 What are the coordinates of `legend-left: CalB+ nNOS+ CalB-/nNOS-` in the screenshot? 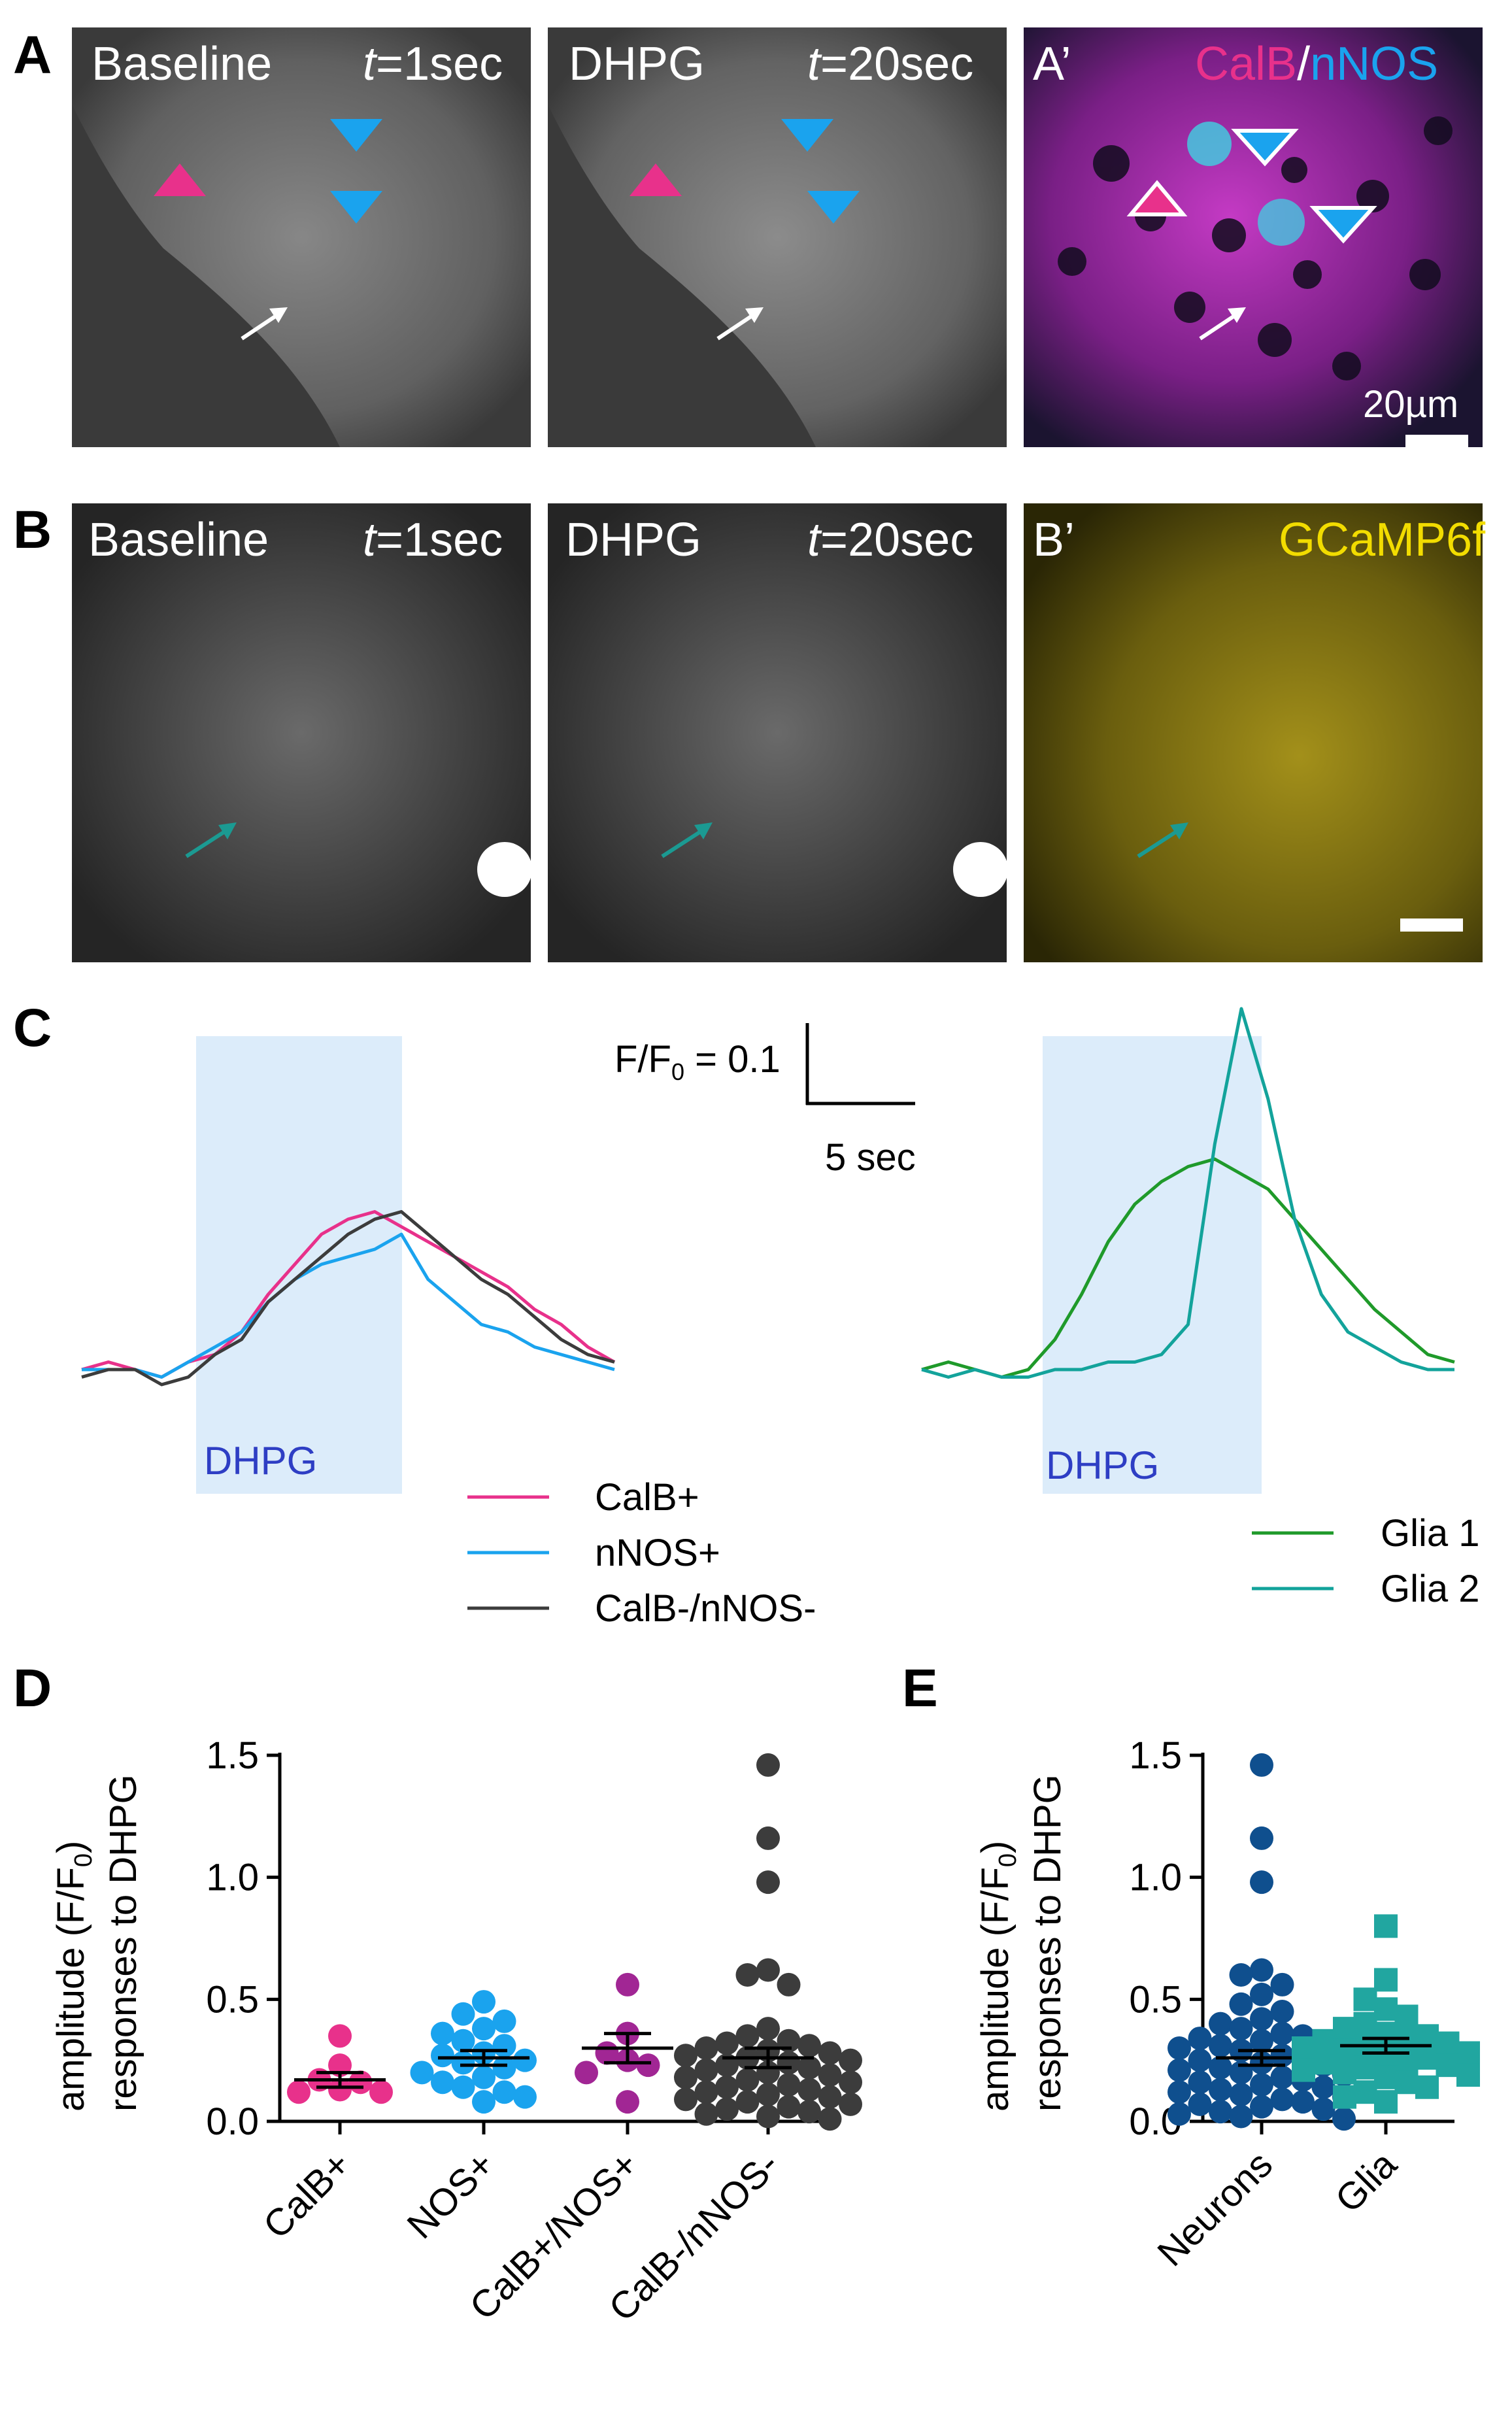 It's located at (641, 1553).